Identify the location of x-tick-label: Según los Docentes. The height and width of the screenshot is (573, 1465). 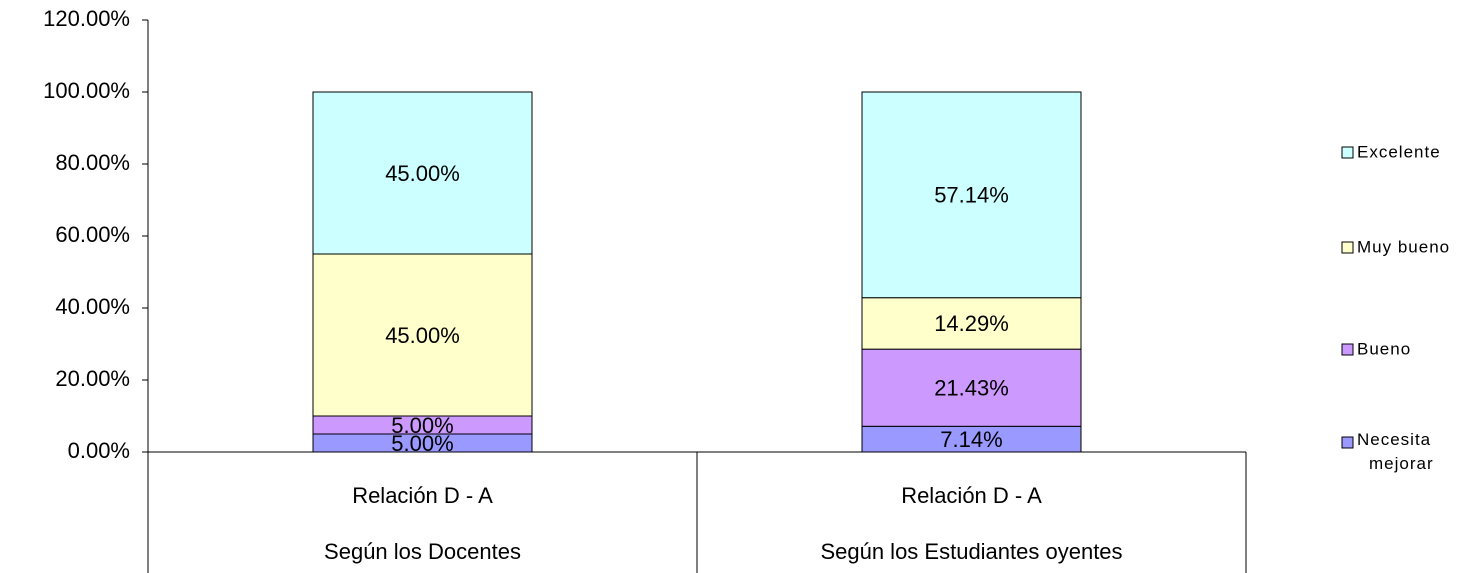
(422, 551).